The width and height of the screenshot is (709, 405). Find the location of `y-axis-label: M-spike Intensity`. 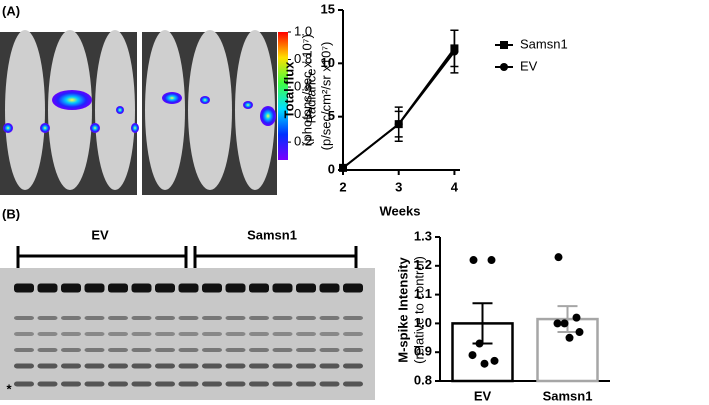

y-axis-label: M-spike Intensity is located at coordinates (402, 309).